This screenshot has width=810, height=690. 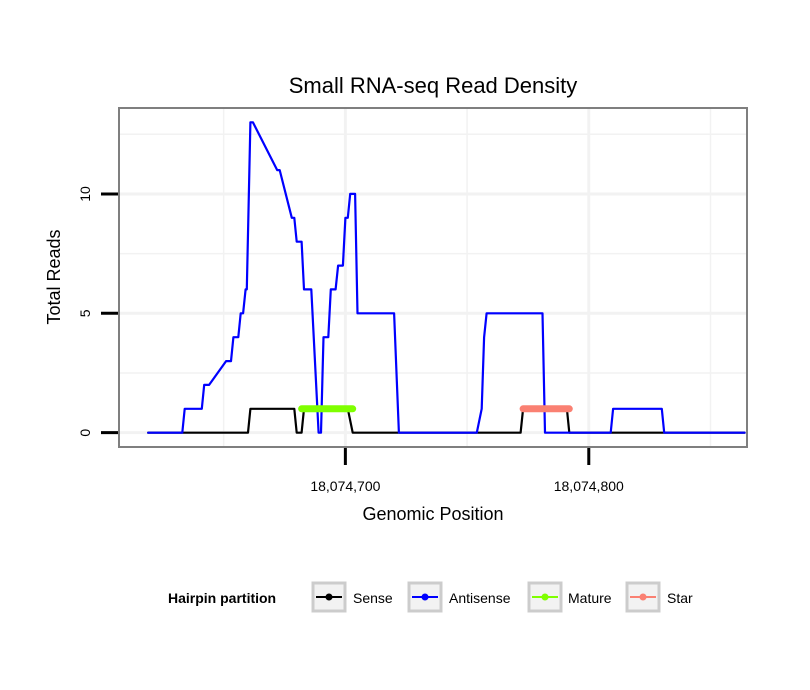 What do you see at coordinates (480, 598) in the screenshot?
I see `legend-label-antisense: Antisense` at bounding box center [480, 598].